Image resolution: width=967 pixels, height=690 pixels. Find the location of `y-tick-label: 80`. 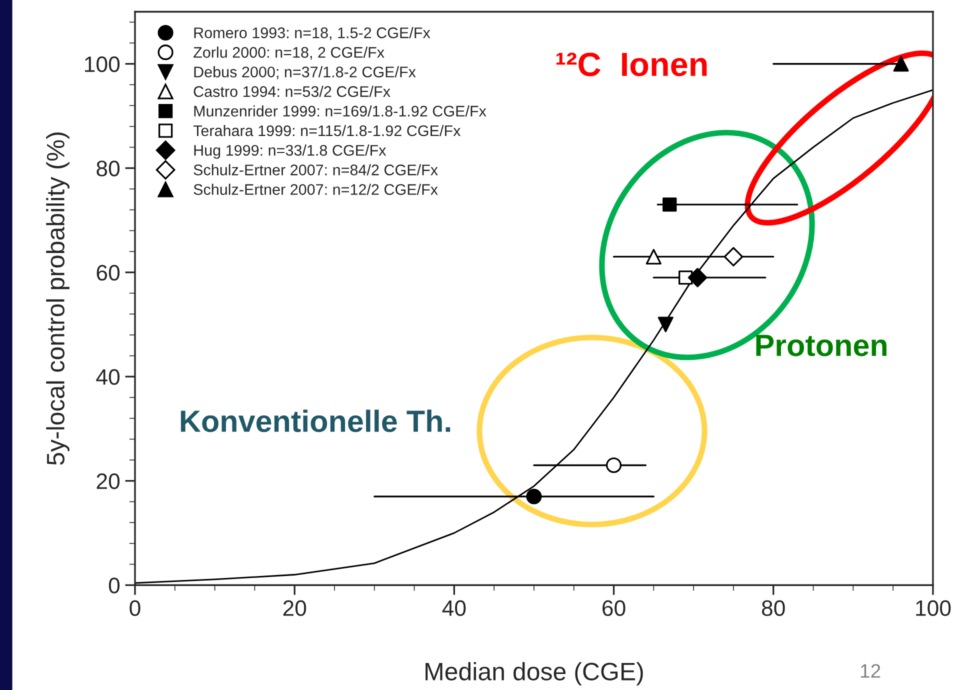

y-tick-label: 80 is located at coordinates (108, 168).